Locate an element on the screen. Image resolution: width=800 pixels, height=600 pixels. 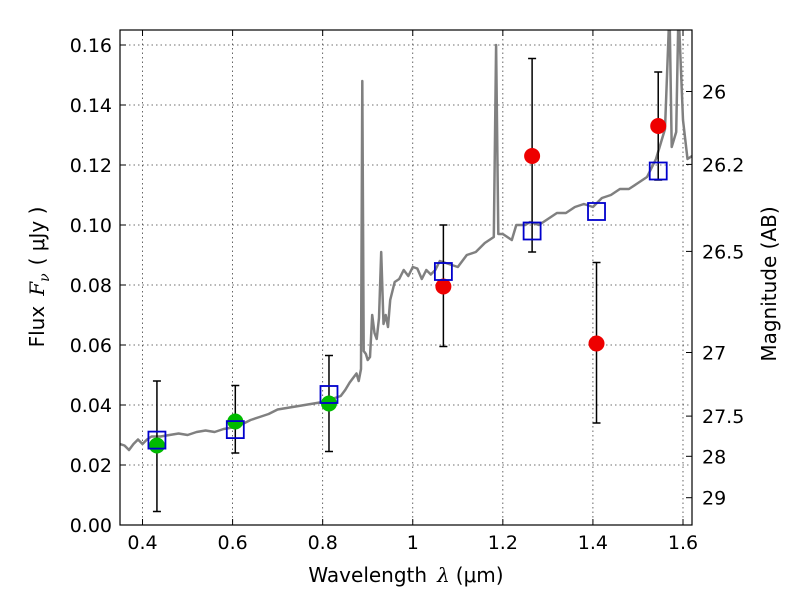
y2-tick-label: 26 is located at coordinates (714, 93).